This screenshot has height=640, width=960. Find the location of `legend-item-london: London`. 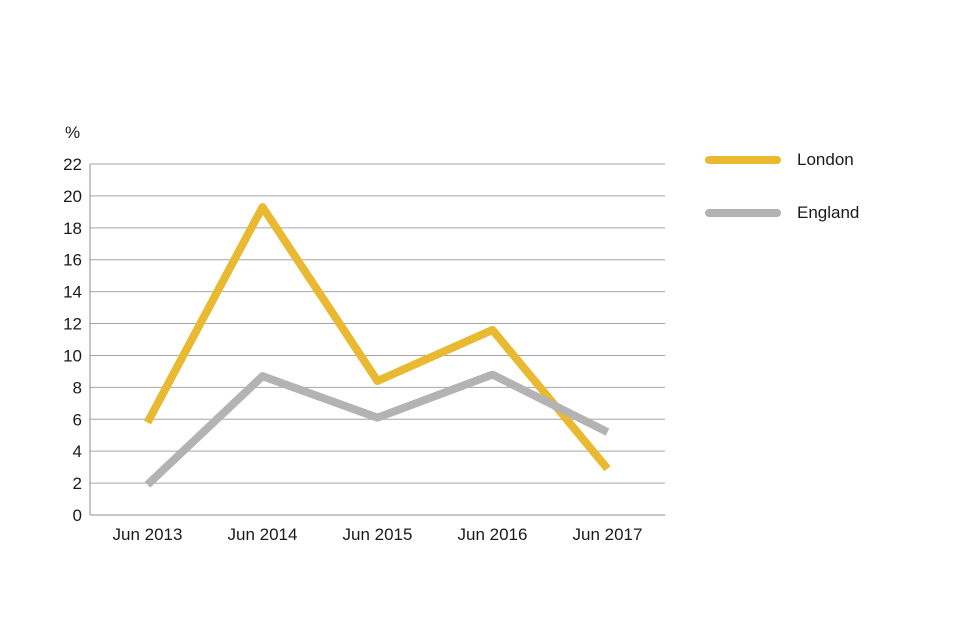

legend-item-london: London is located at coordinates (779, 160).